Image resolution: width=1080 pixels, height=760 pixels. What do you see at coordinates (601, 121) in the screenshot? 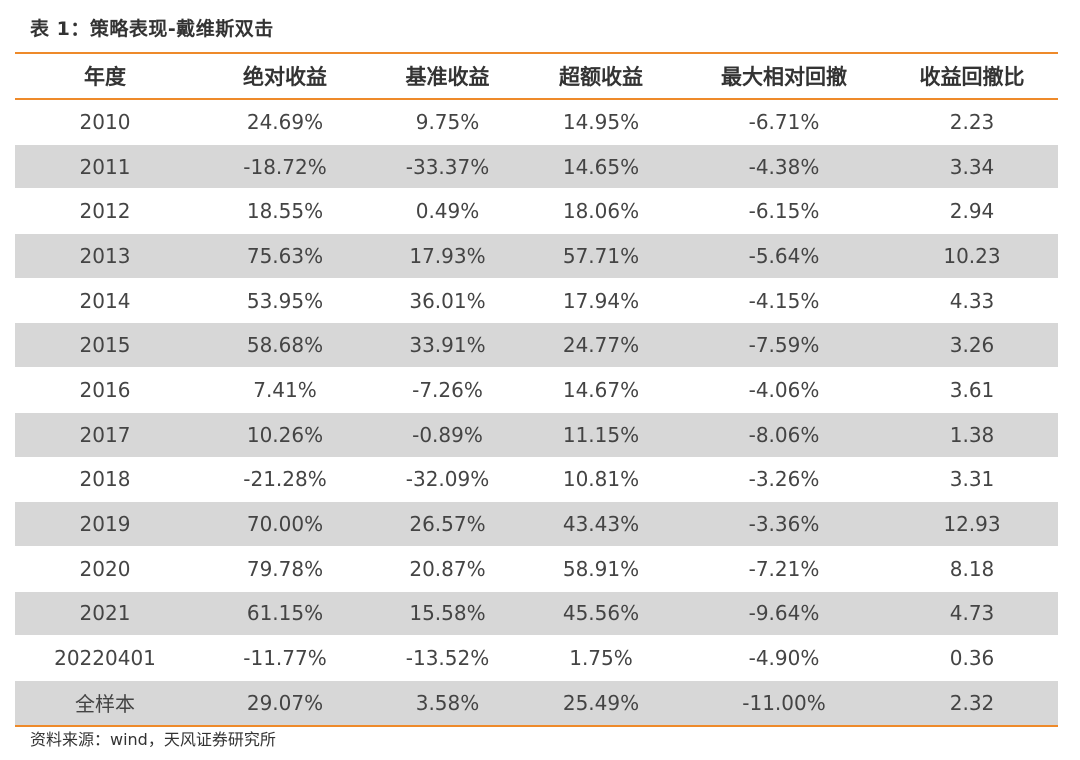
I see `cell-excess-return: 14.95%` at bounding box center [601, 121].